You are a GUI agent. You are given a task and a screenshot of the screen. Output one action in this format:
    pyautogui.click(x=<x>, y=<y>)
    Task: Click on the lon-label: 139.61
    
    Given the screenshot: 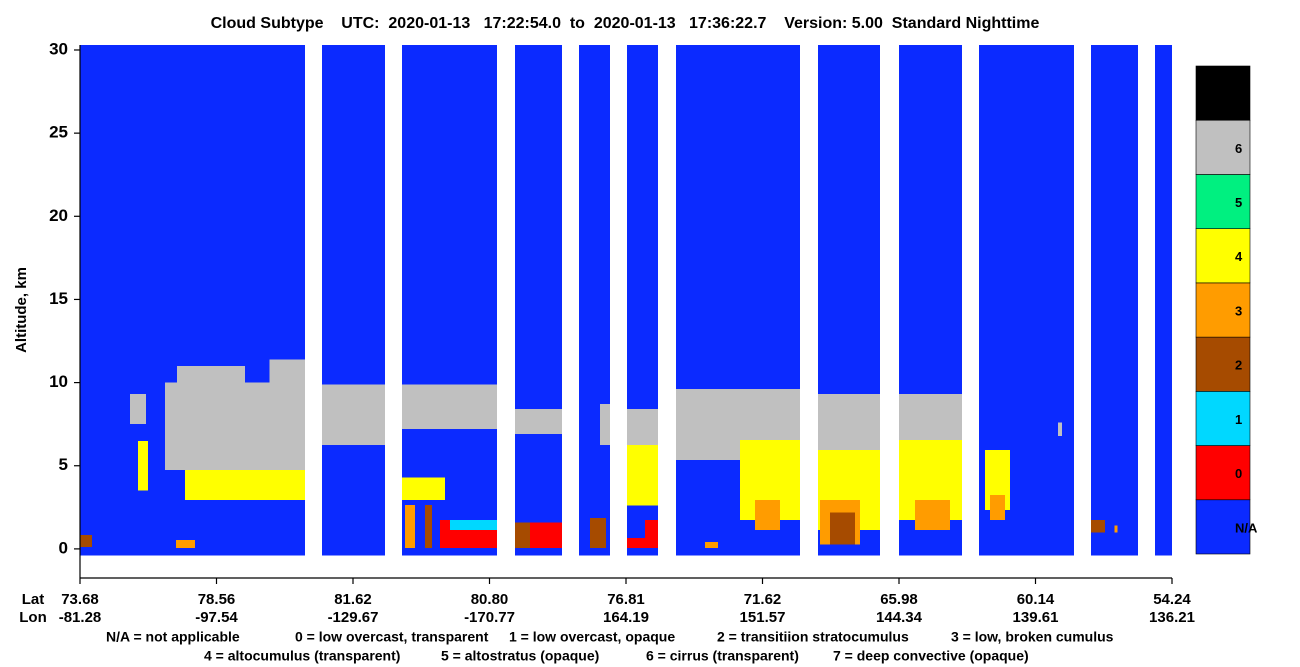 What is the action you would take?
    pyautogui.click(x=1036, y=617)
    